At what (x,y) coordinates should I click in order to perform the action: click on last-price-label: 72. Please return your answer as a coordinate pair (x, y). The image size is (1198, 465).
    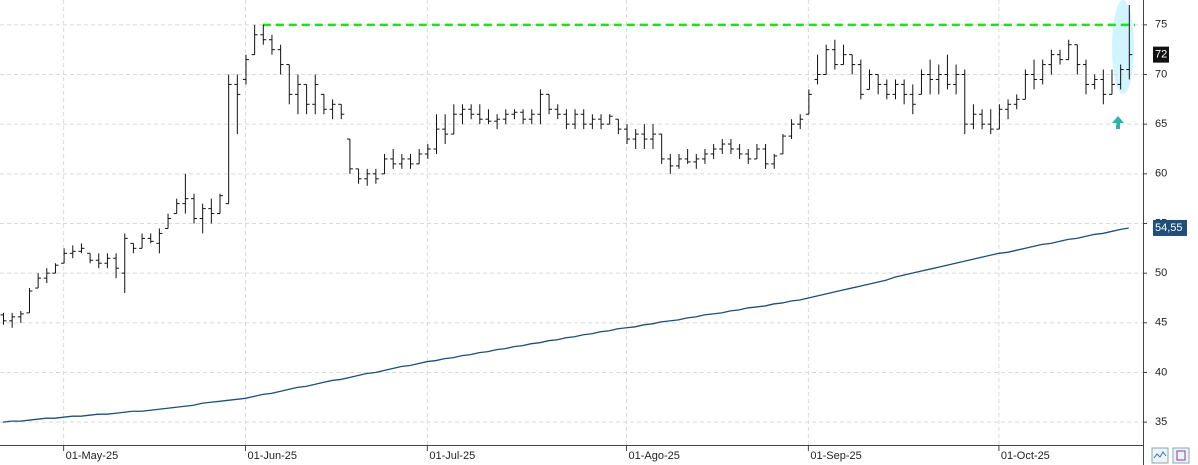
    Looking at the image, I should click on (1161, 55).